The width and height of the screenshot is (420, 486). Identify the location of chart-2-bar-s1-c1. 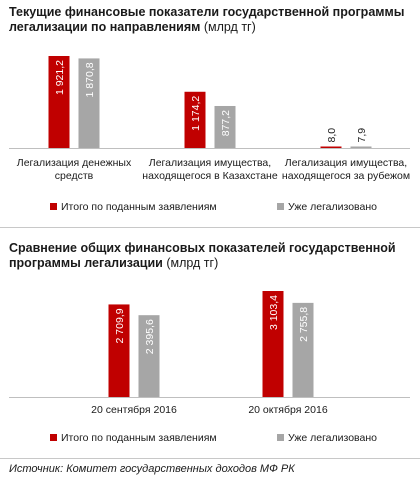
(119, 350).